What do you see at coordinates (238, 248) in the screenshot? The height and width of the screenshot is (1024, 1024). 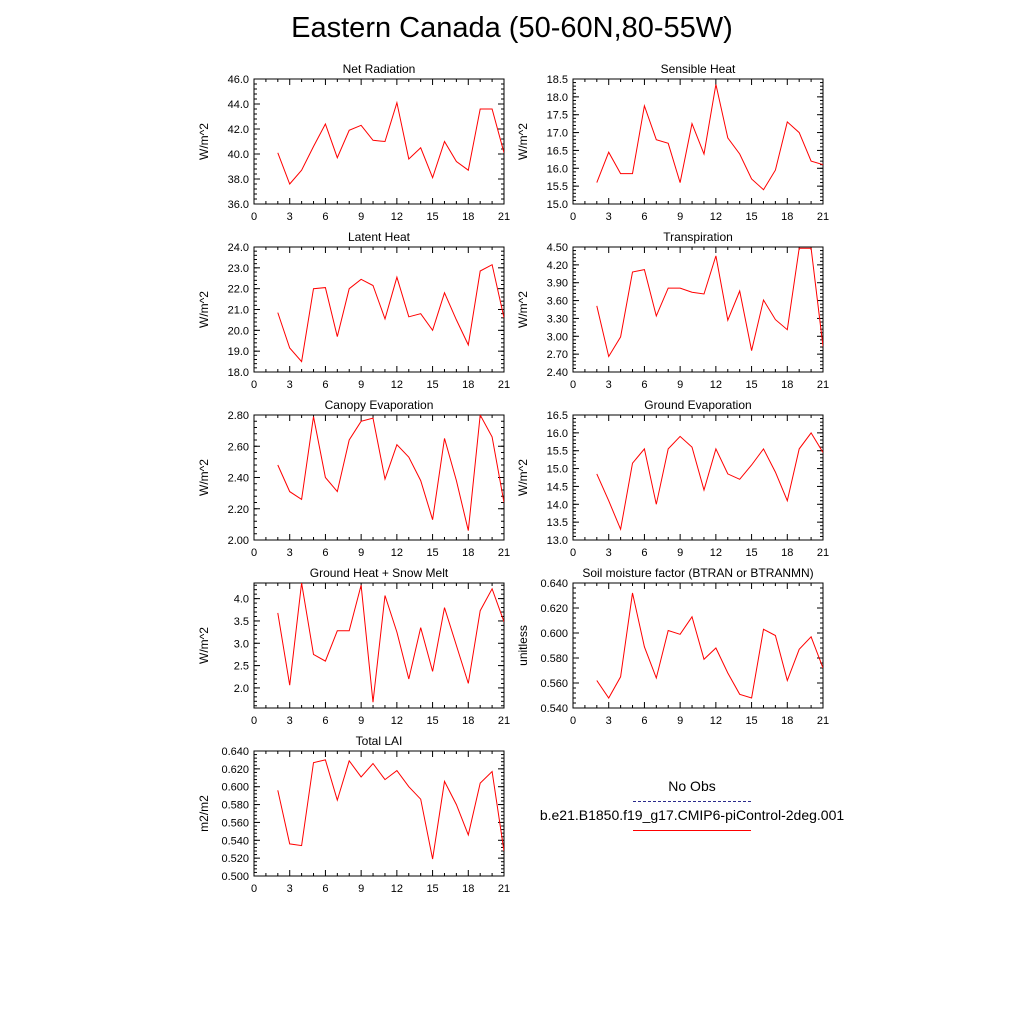 I see `y-tick-label: 24.0` at bounding box center [238, 248].